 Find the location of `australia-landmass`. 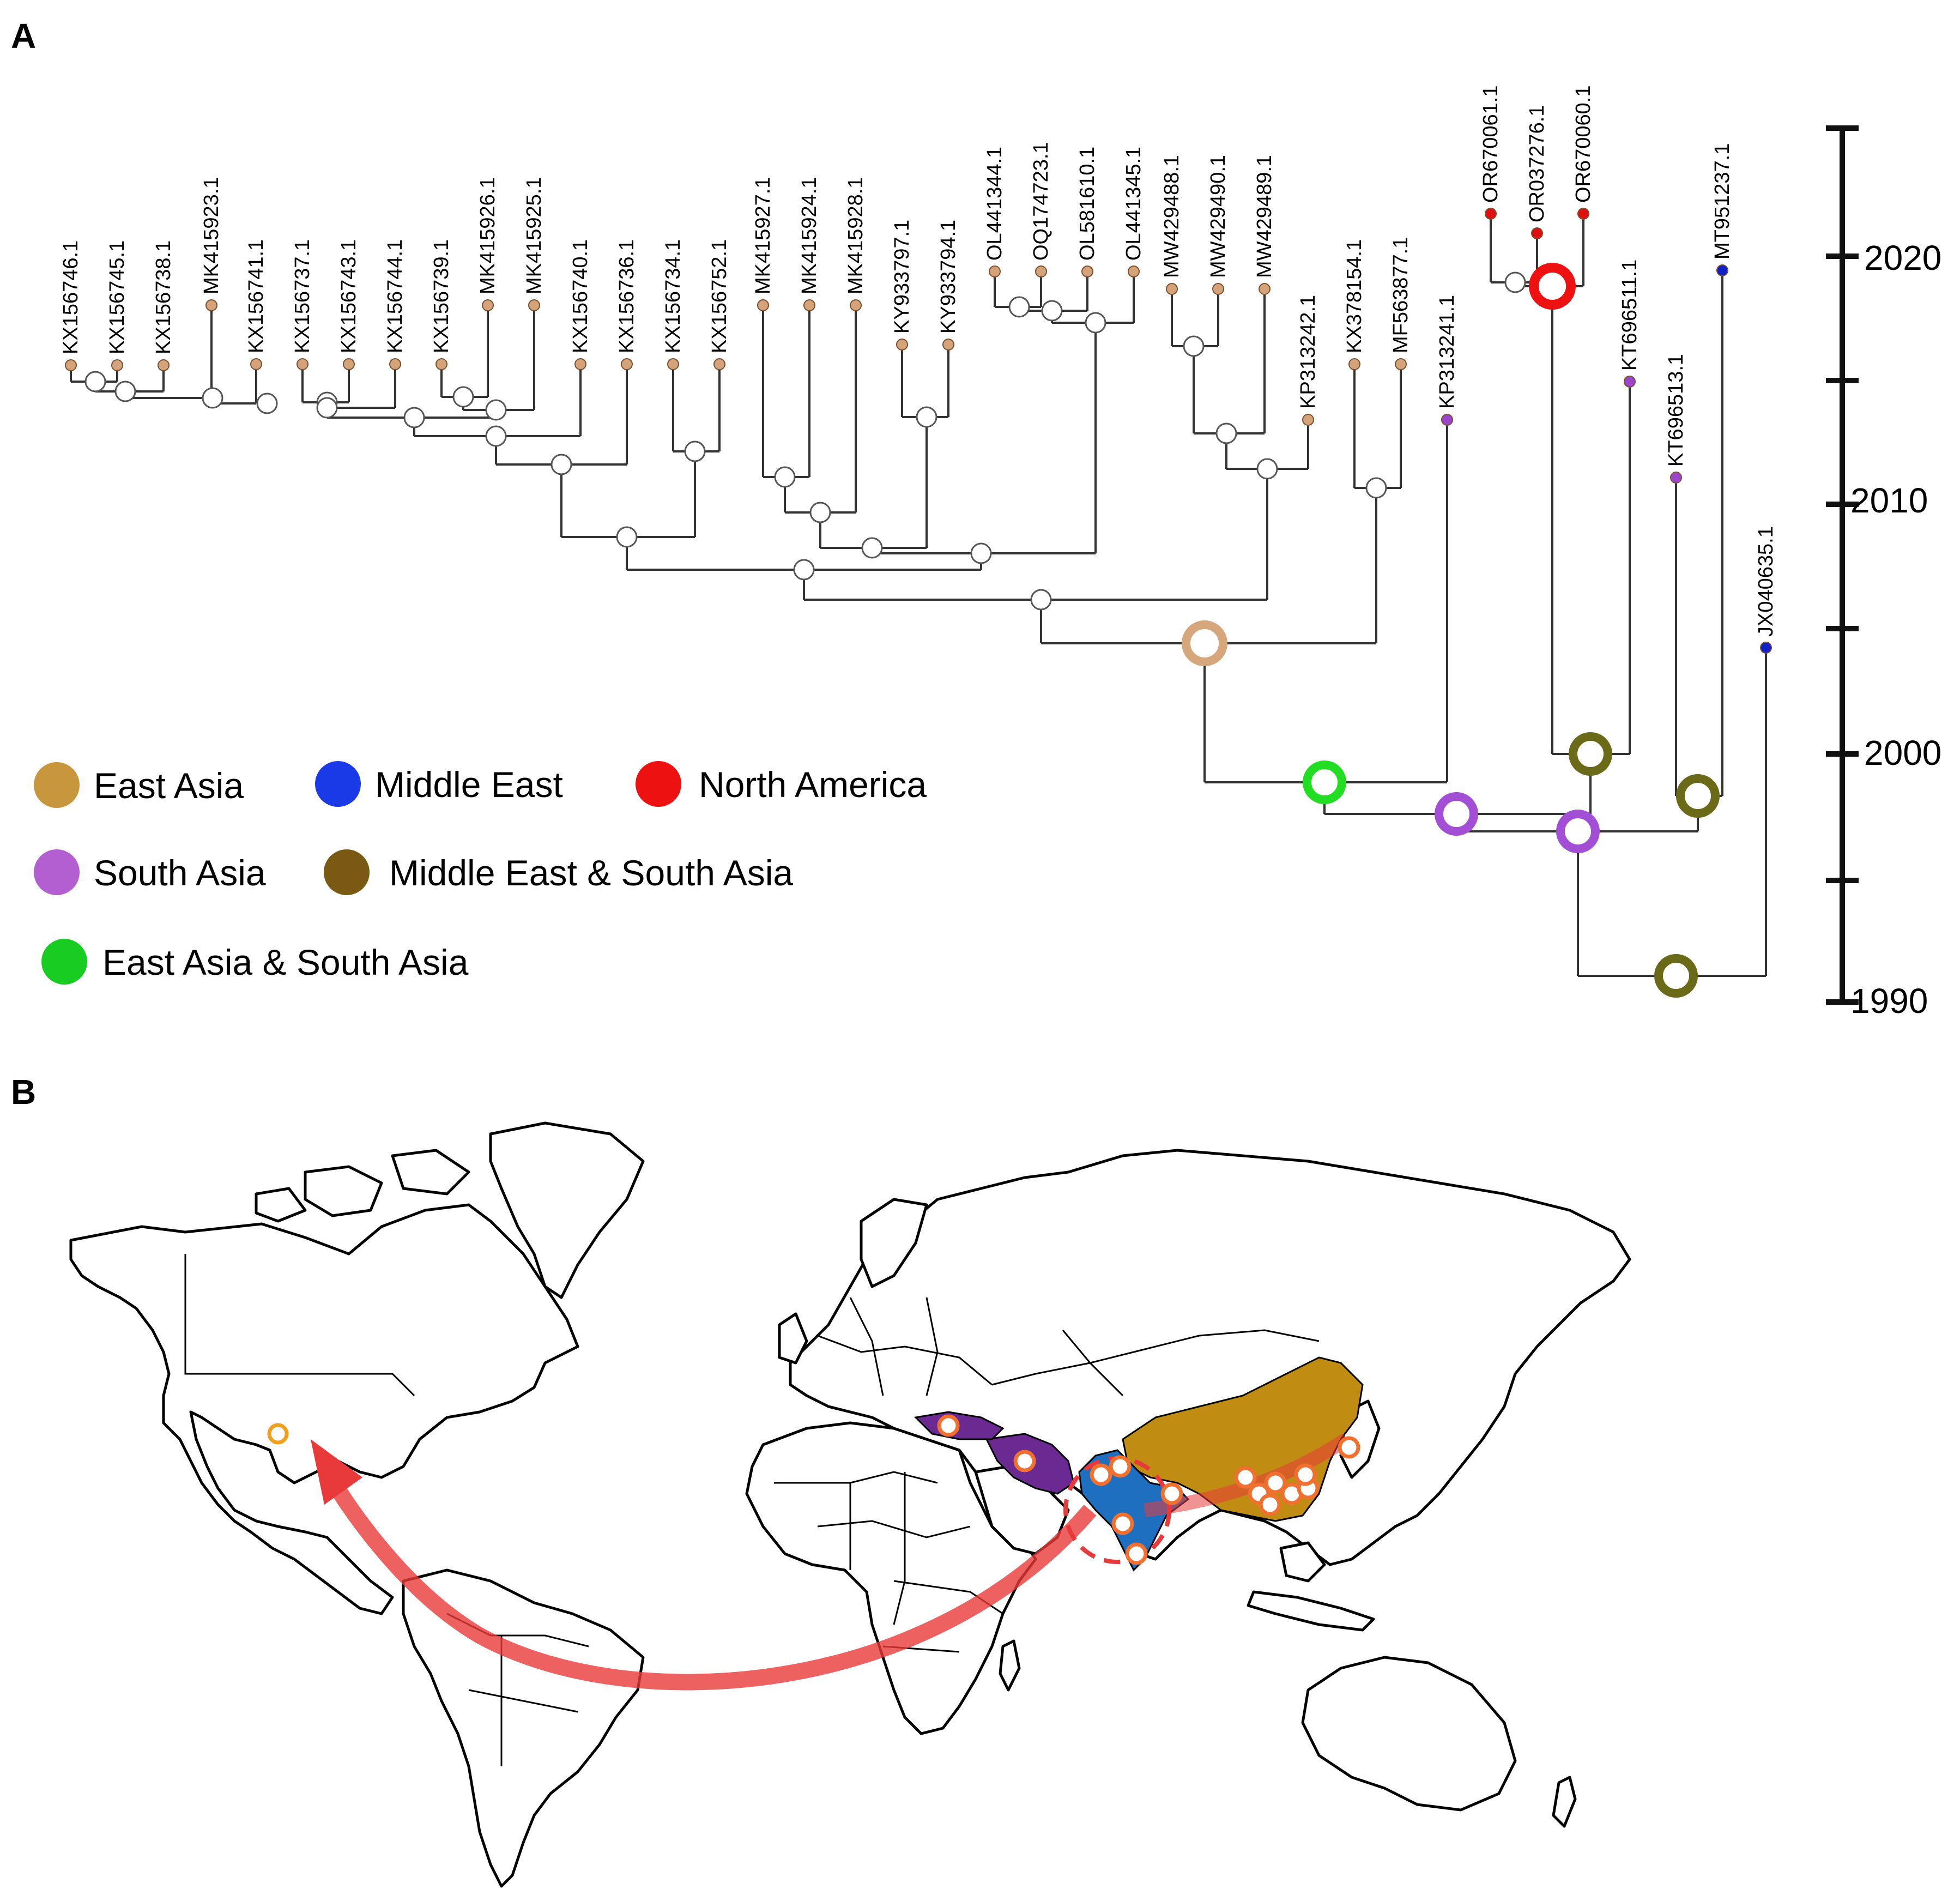

australia-landmass is located at coordinates (1409, 1734).